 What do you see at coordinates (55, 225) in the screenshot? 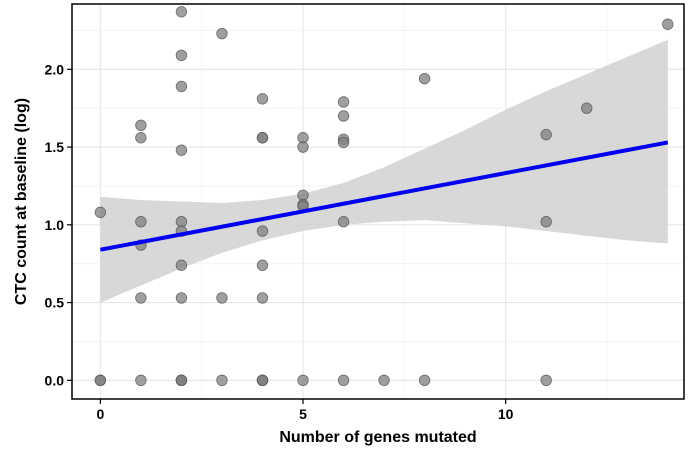
I see `y-tick-label: 1.0` at bounding box center [55, 225].